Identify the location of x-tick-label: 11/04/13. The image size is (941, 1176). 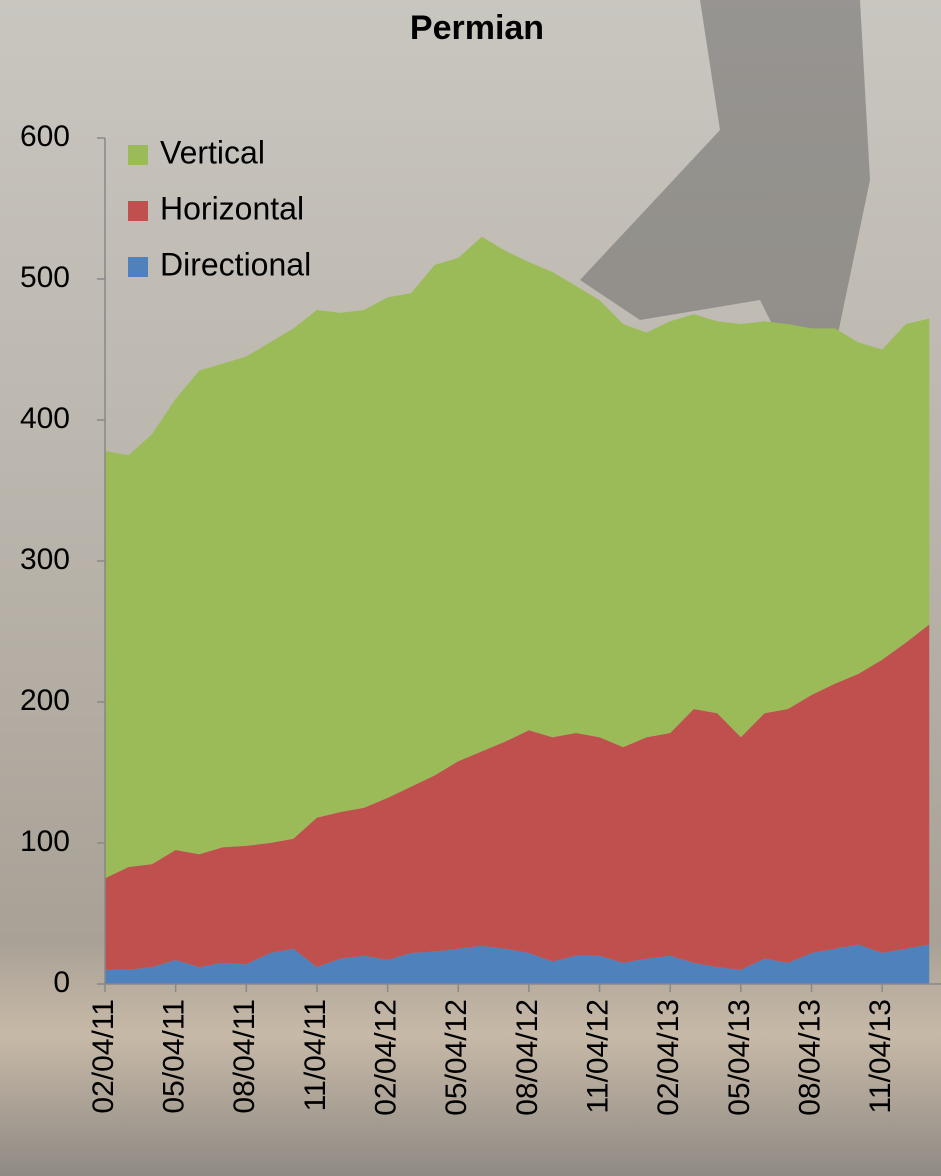
(880, 1056).